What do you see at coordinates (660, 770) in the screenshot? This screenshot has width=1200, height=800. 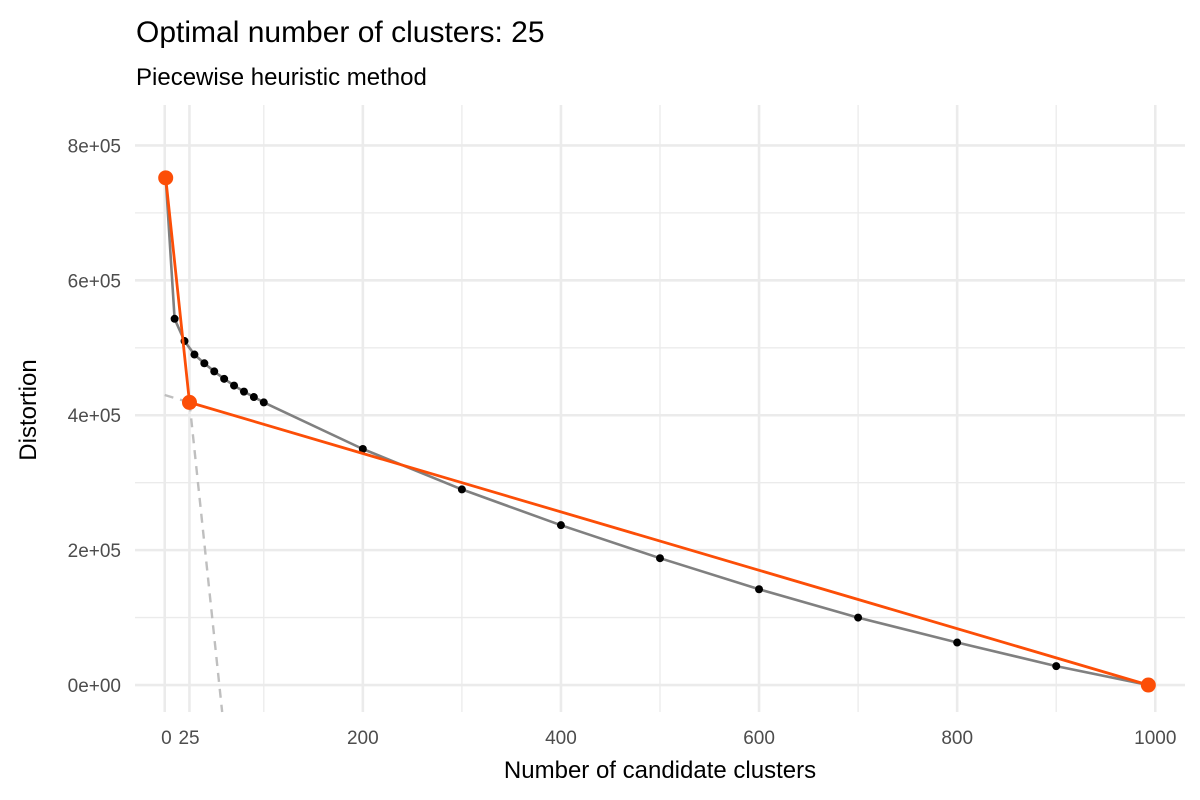 I see `x-axis-label: Number of candidate clusters` at bounding box center [660, 770].